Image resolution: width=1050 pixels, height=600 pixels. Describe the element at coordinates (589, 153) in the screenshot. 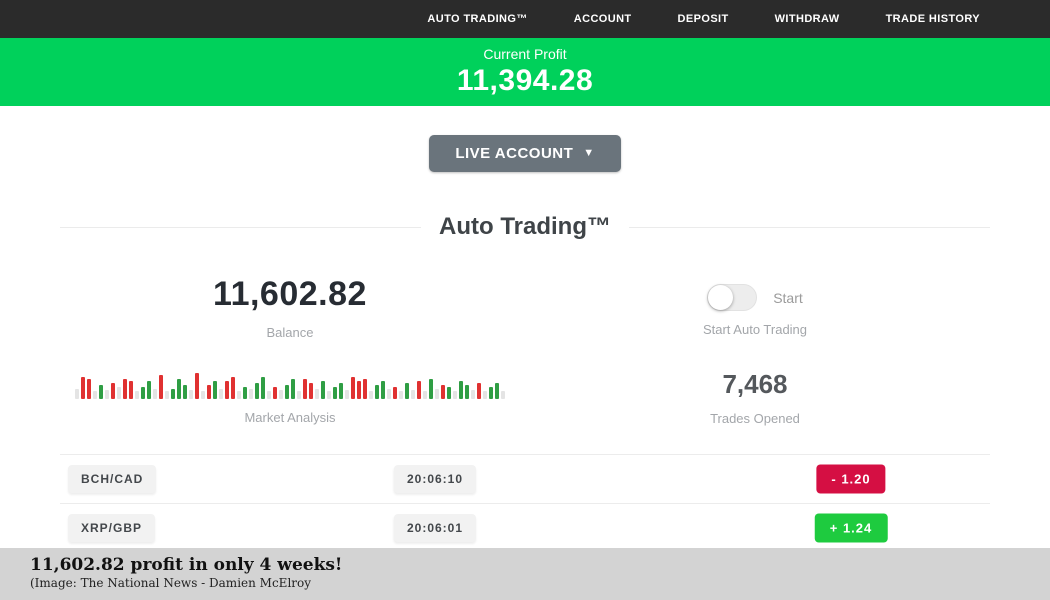

I see `chevron-down-icon: ▼` at that location.